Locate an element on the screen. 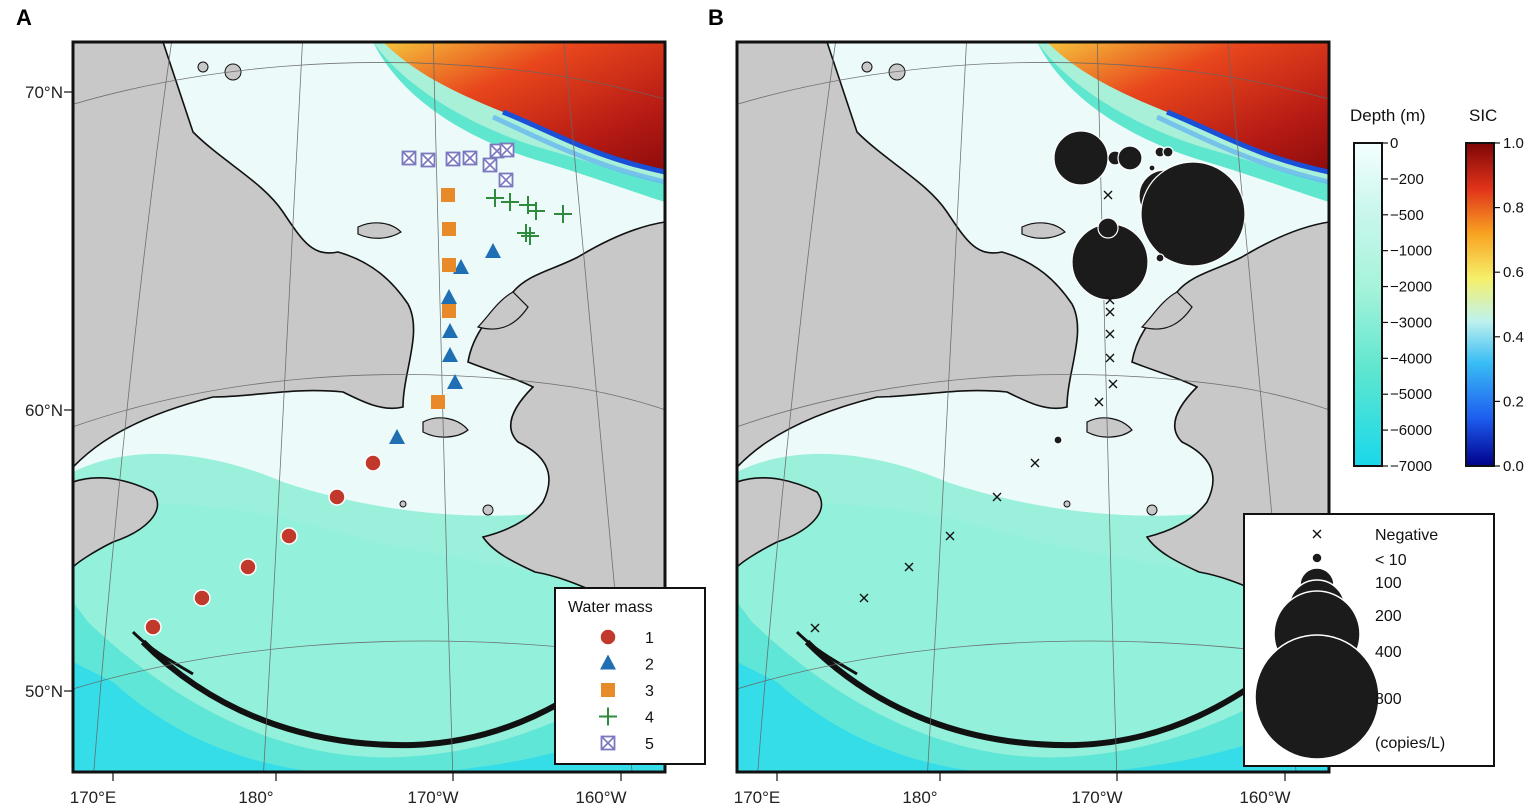 The width and height of the screenshot is (1534, 812). depth-tick-label: −4000 is located at coordinates (1411, 358).